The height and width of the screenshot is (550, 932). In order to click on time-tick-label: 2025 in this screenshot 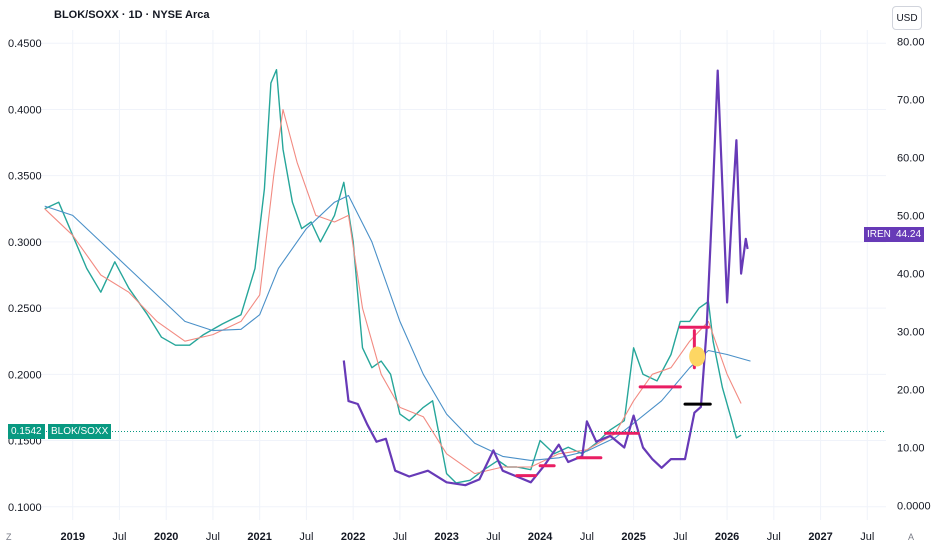, I will do `click(633, 537)`.